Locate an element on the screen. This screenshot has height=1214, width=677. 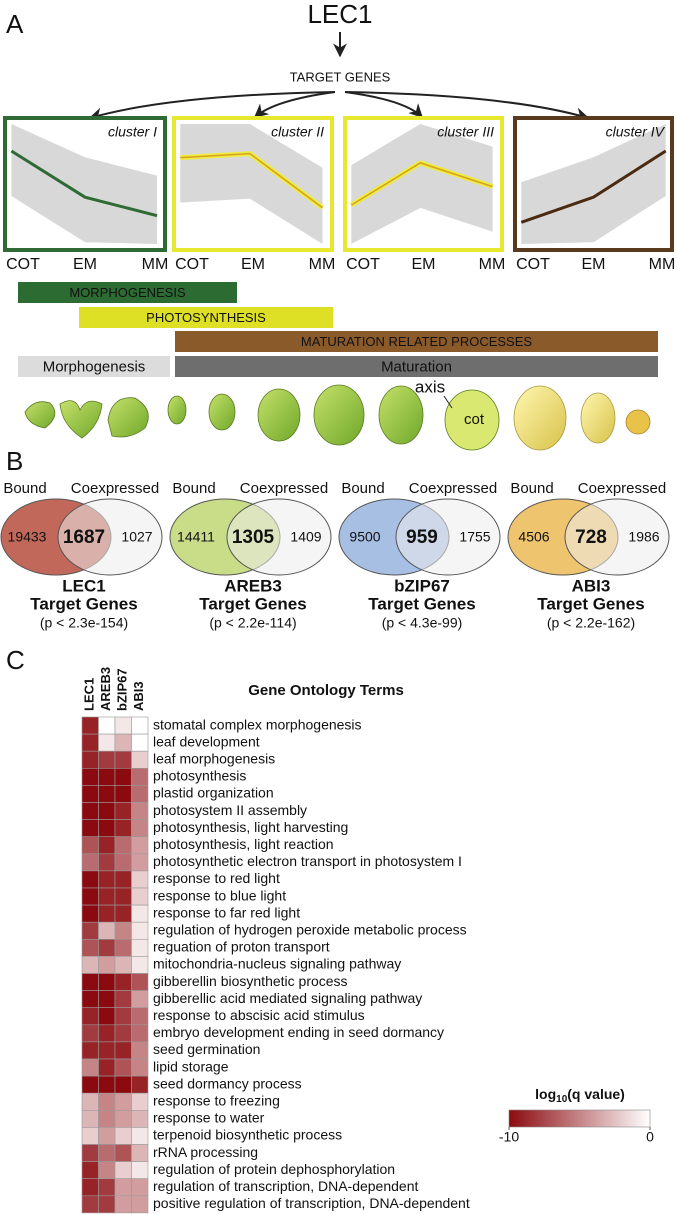
row-label: leaf morphogenesis is located at coordinates (214, 758).